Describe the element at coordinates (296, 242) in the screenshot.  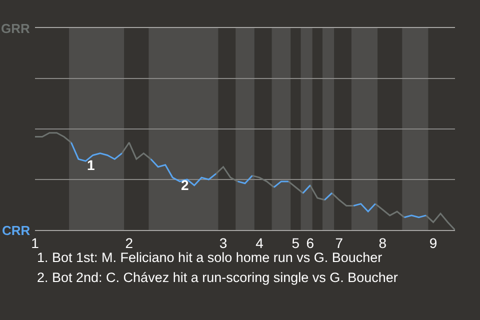
I see `x-tick-label: 5` at that location.